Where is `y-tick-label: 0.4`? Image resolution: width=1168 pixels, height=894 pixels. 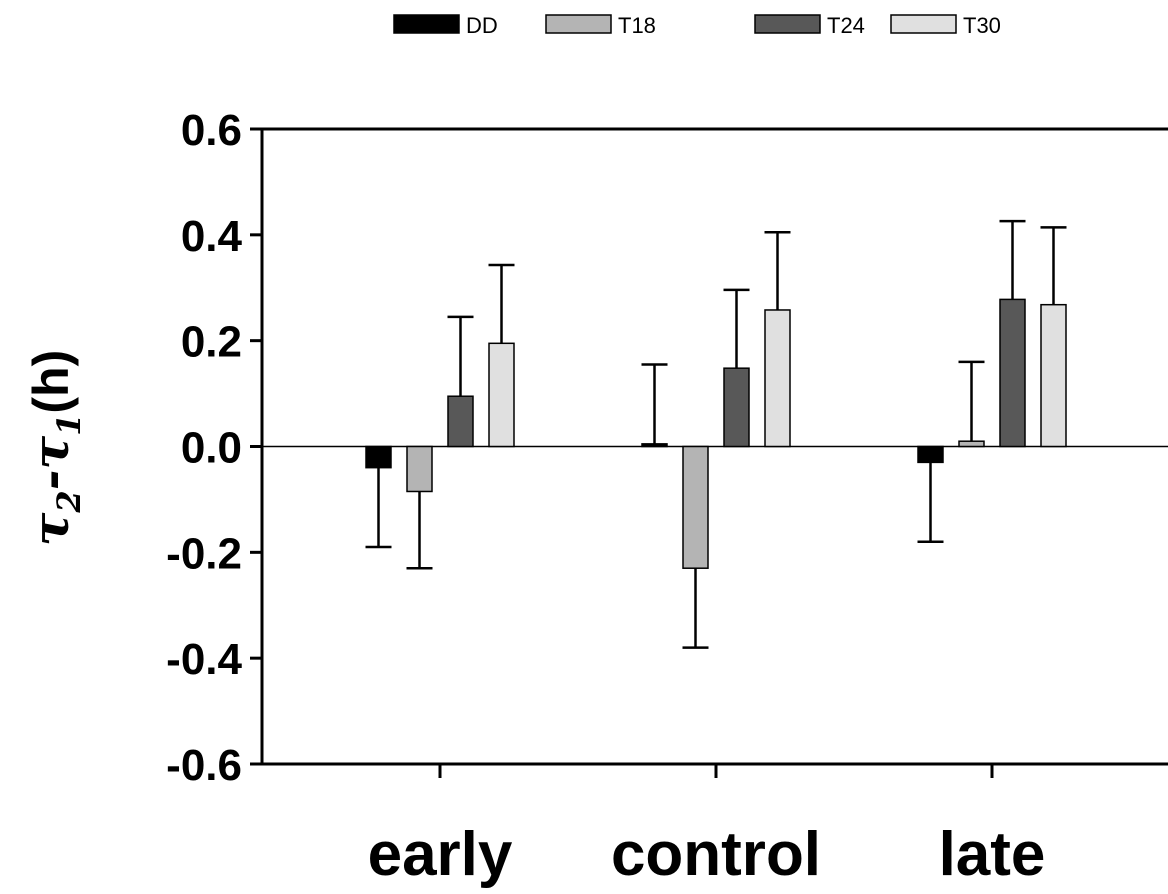
y-tick-label: 0.4 is located at coordinates (212, 236).